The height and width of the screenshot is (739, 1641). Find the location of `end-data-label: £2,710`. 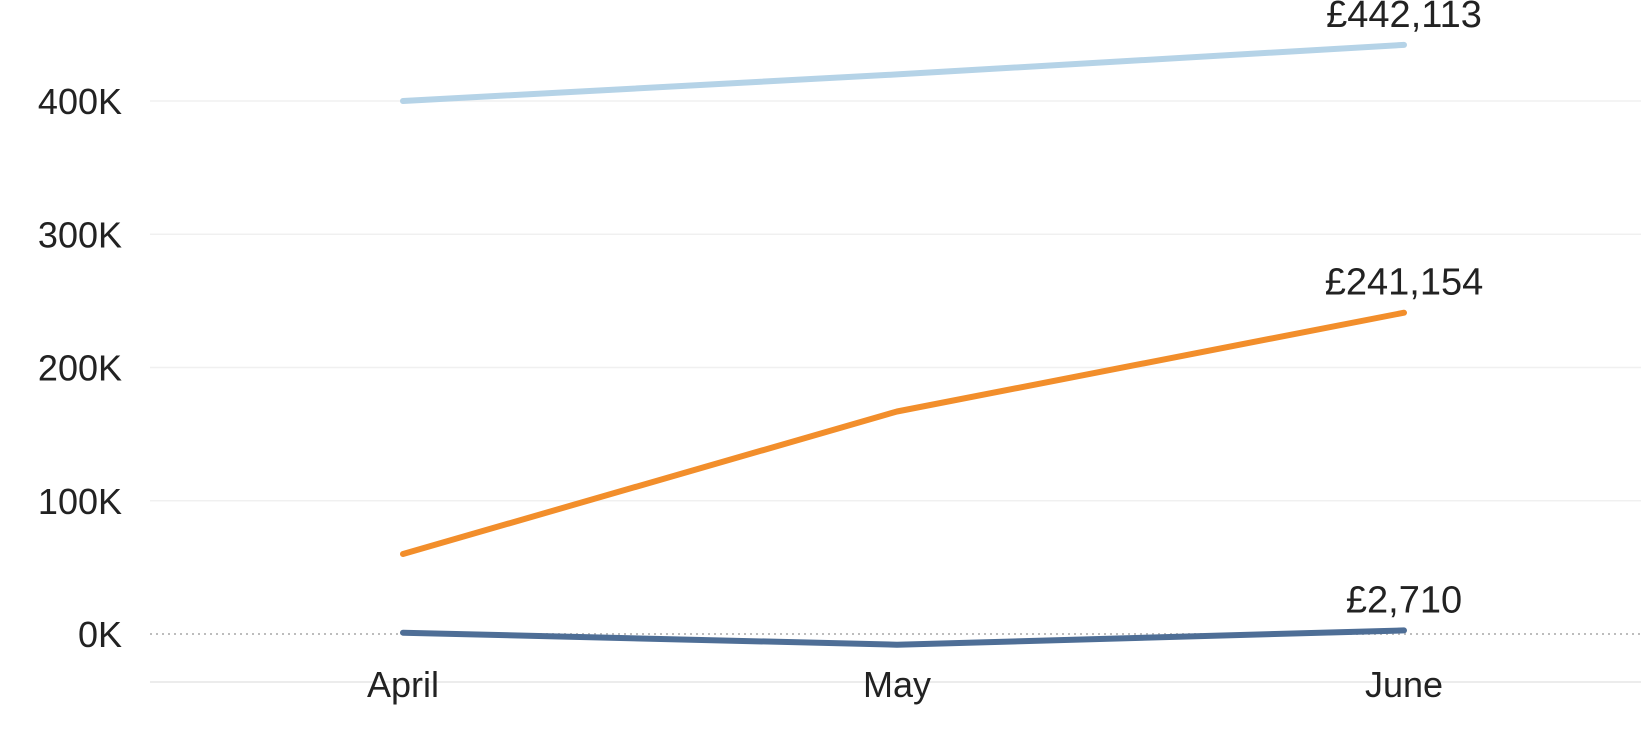

end-data-label: £2,710 is located at coordinates (1404, 600).